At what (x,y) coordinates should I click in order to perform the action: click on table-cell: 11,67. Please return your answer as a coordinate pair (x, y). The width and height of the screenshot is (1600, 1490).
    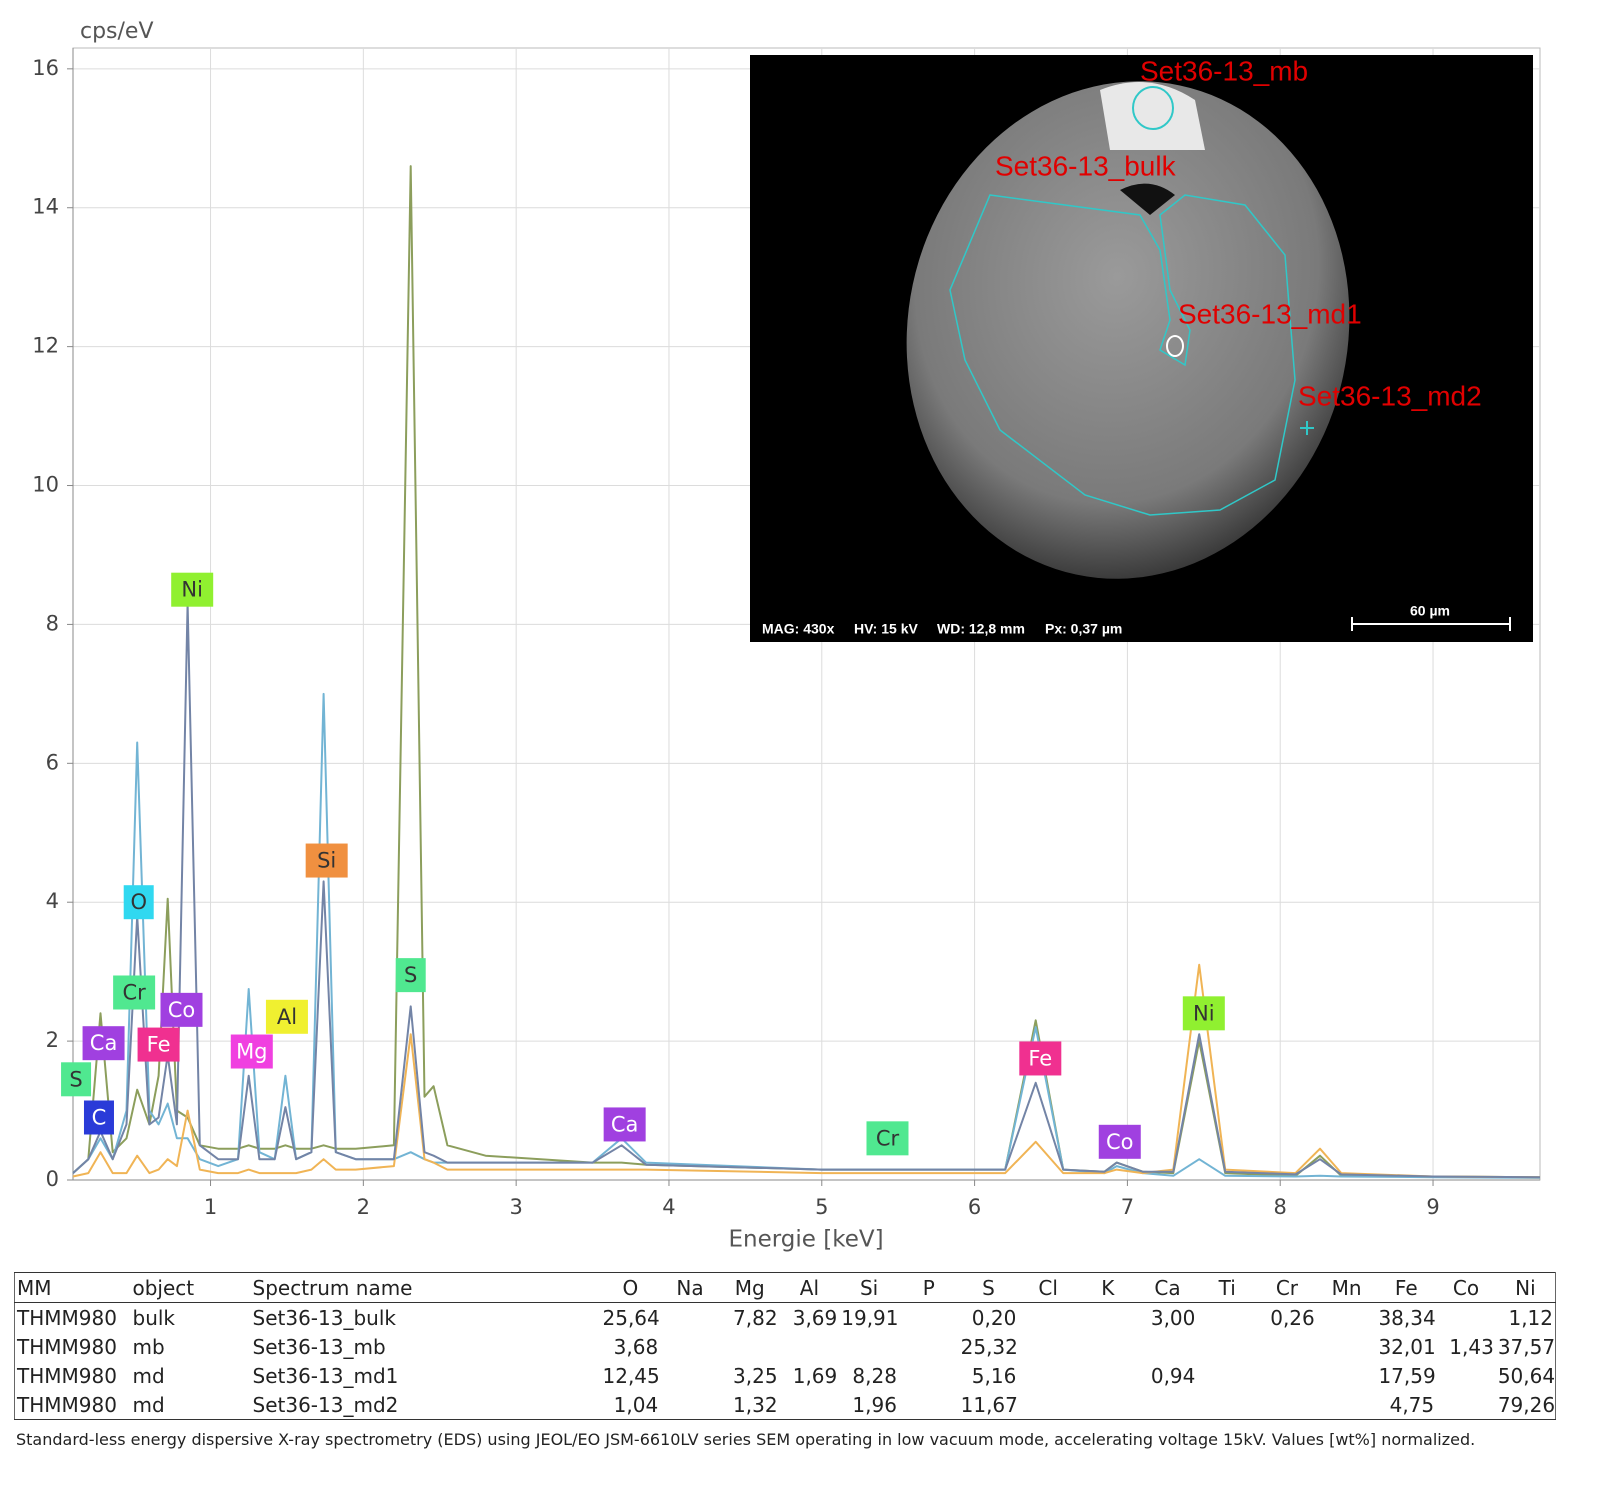
    Looking at the image, I should click on (989, 1404).